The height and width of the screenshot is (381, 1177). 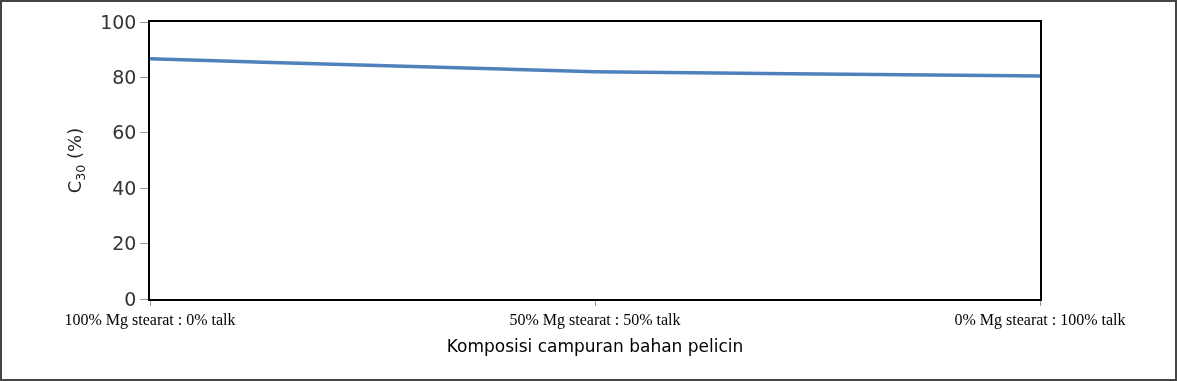 What do you see at coordinates (124, 187) in the screenshot?
I see `y-tick-label: 40` at bounding box center [124, 187].